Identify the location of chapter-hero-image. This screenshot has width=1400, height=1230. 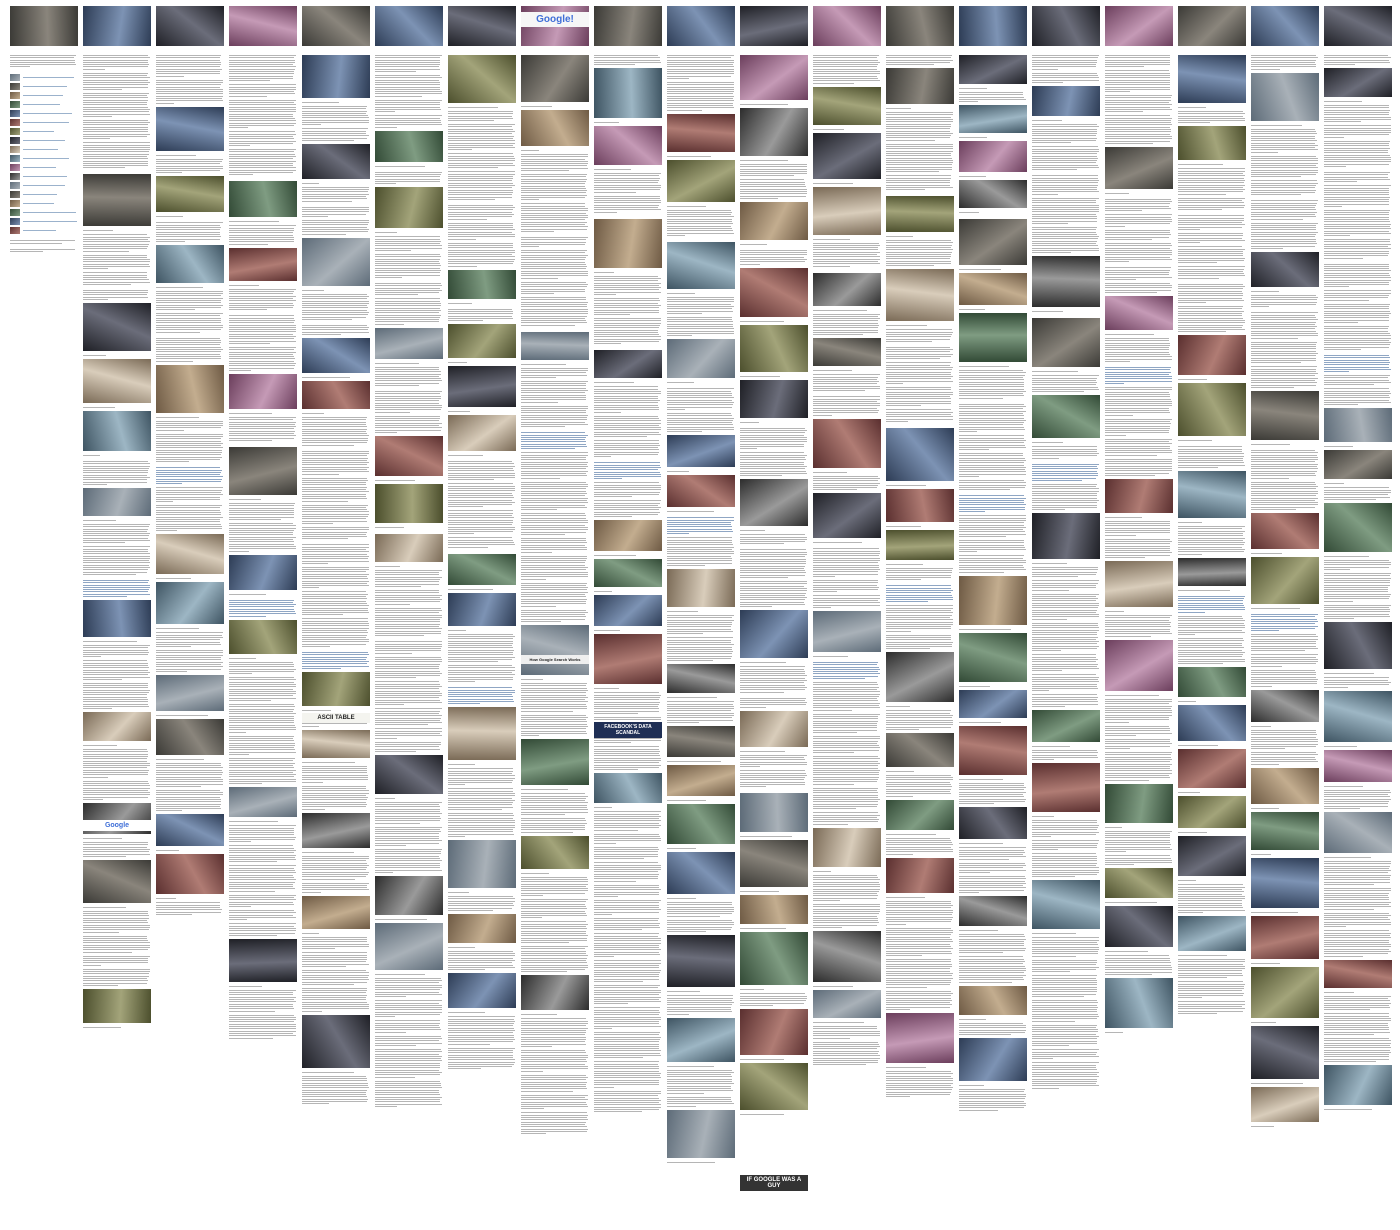
(117, 26).